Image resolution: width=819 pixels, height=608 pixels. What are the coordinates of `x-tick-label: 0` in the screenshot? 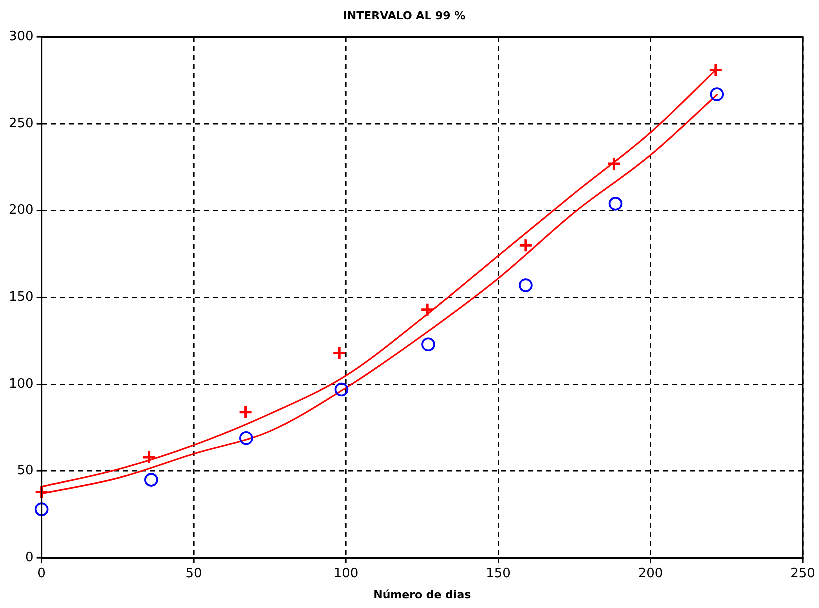 It's located at (42, 574).